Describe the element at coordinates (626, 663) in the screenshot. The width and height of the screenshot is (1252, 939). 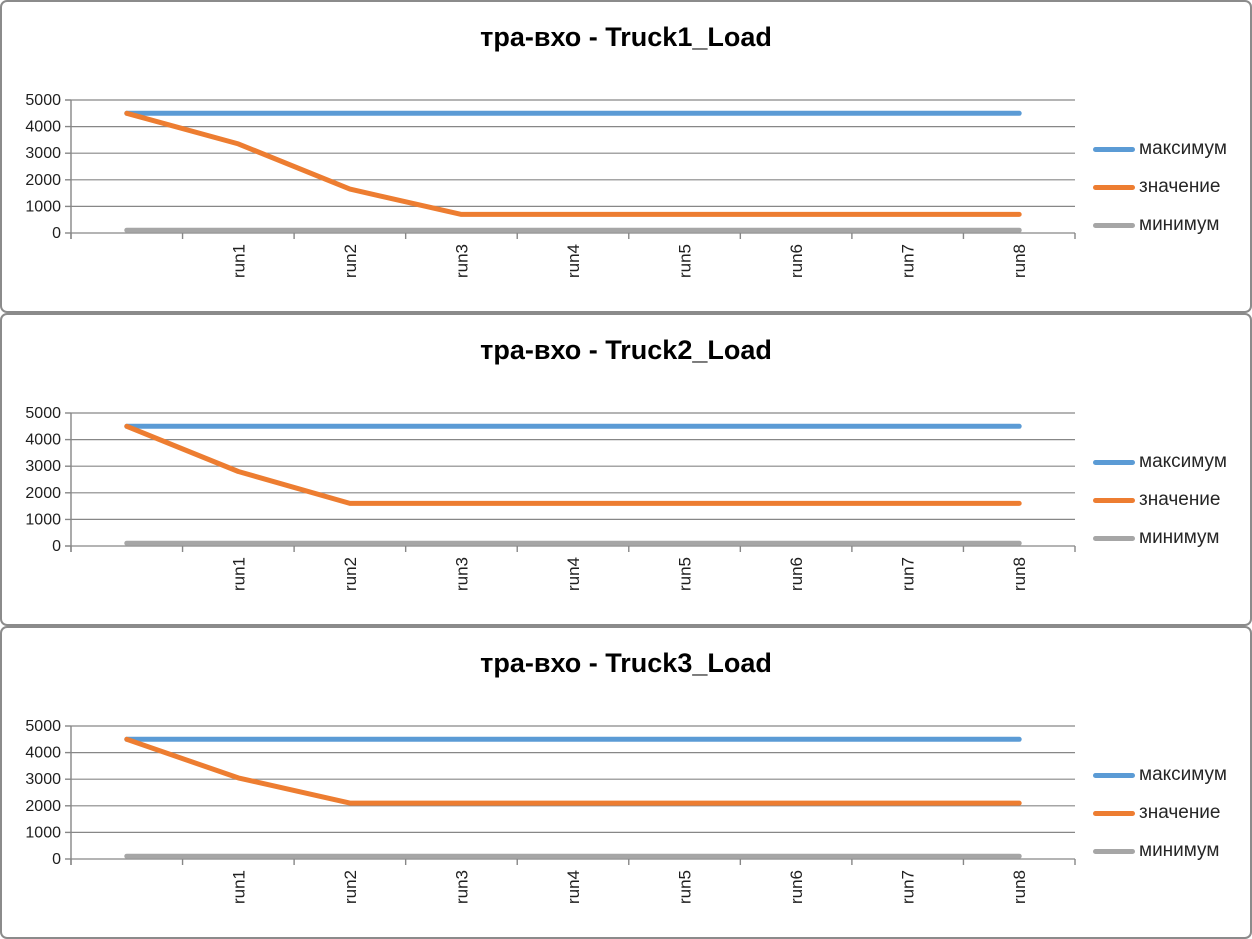
I see `chart-title: тра-вхо - Truck3_Load` at that location.